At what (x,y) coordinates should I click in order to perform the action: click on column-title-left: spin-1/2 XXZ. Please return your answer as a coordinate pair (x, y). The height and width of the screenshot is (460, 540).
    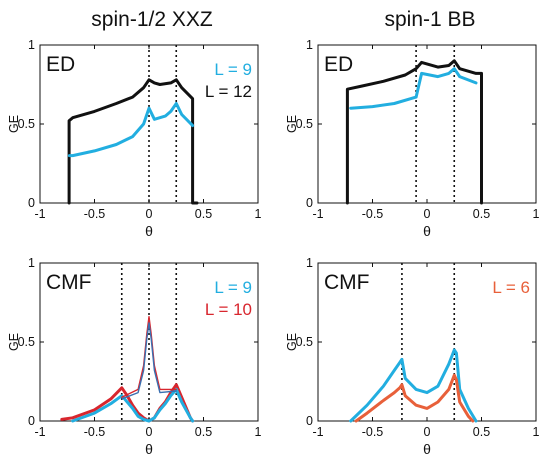
    Looking at the image, I should click on (152, 19).